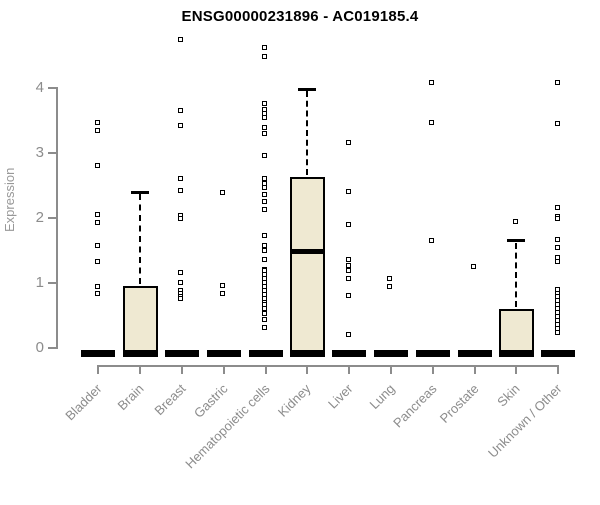 This screenshot has width=600, height=505. What do you see at coordinates (307, 252) in the screenshot?
I see `median-line` at bounding box center [307, 252].